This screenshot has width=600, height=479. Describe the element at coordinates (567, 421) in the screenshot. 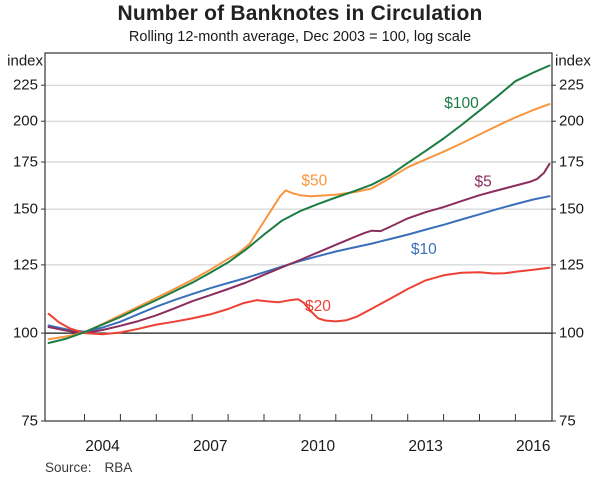

I see `y-tick-label-right: 75` at that location.